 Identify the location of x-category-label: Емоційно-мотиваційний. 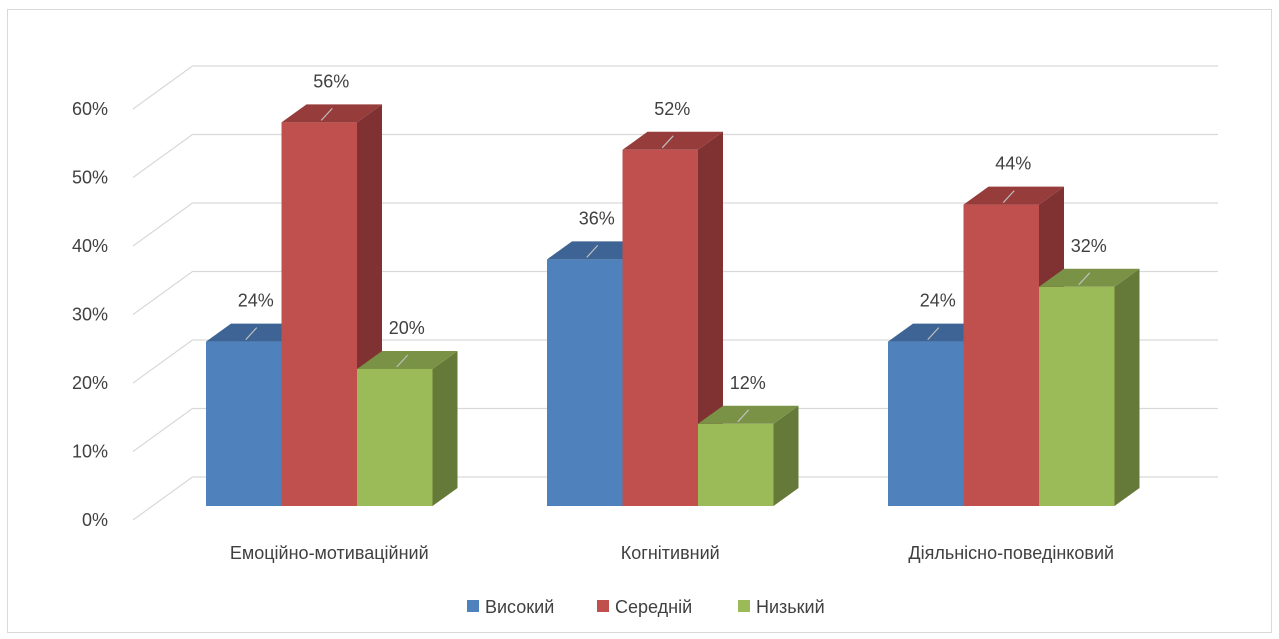
(329, 553).